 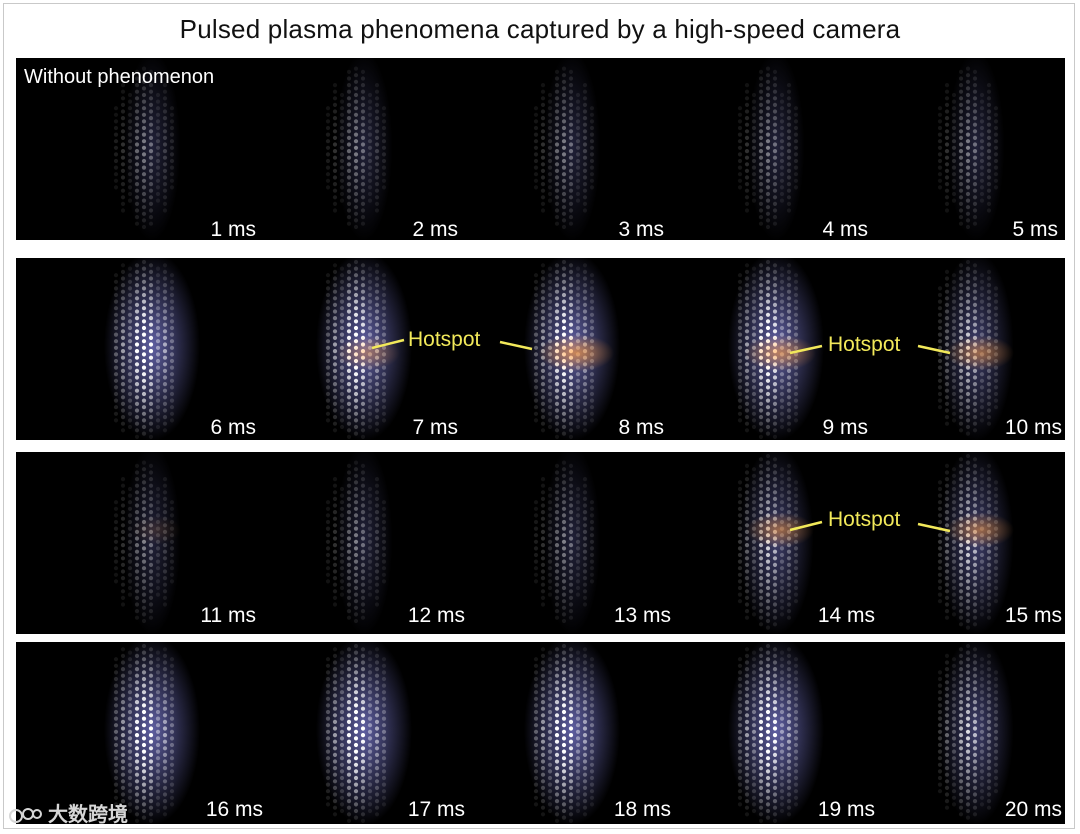 I want to click on time-label: 11 ms, so click(x=228, y=615).